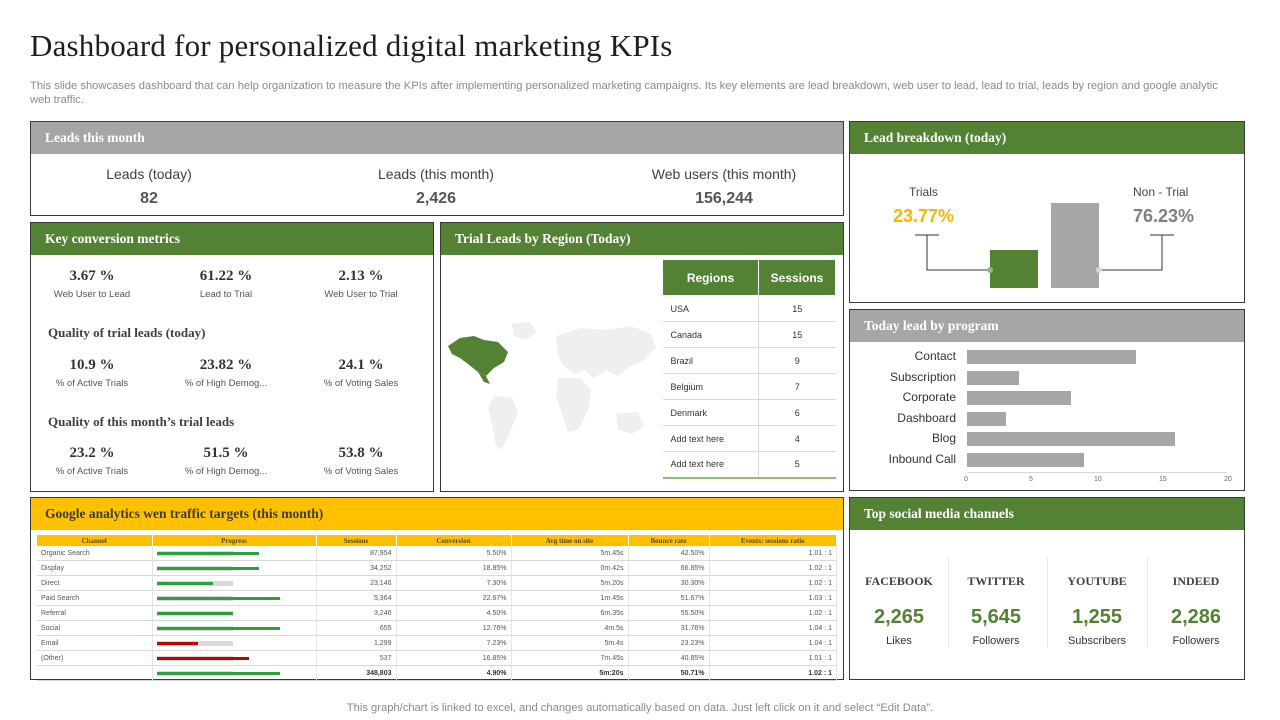  I want to click on avg-time-col-header: Avg time on site, so click(570, 540).